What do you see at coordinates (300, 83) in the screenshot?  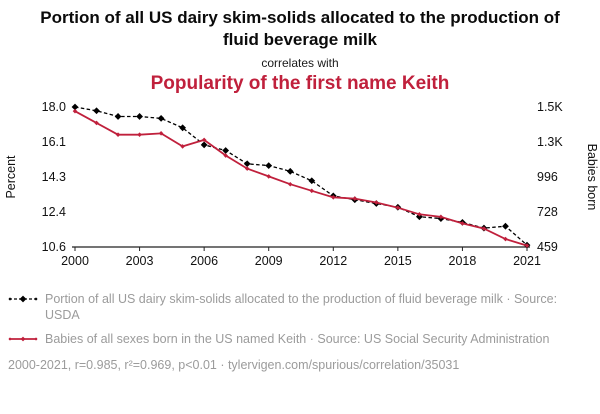 I see `secondary-title: Popularity of the first name Keith` at bounding box center [300, 83].